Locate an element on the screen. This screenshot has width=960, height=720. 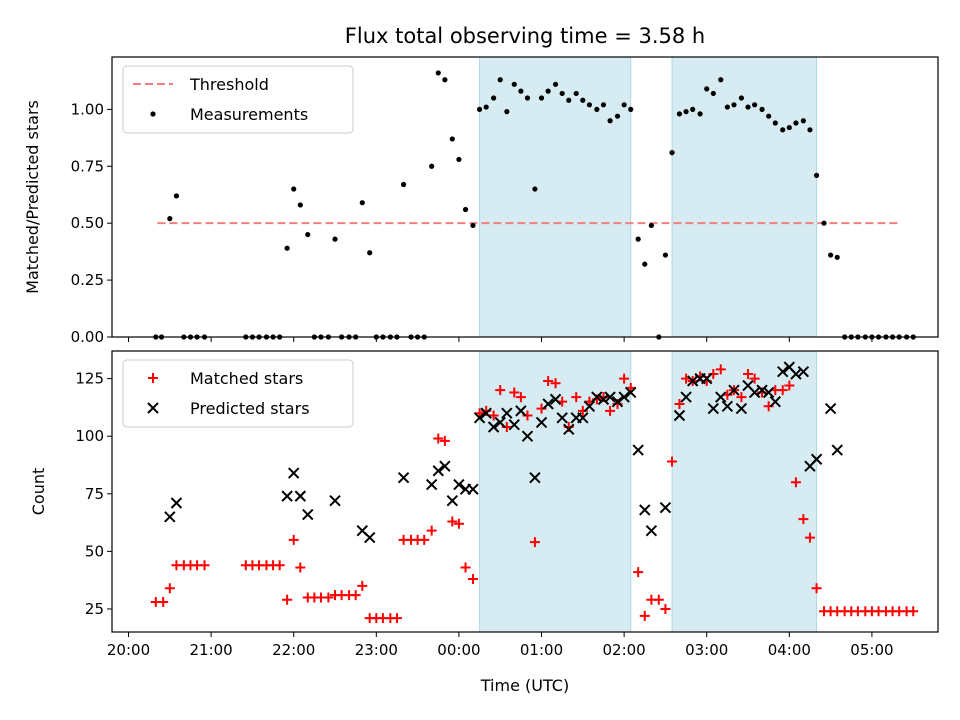
x-tick-label: 20:00 is located at coordinates (128, 650).